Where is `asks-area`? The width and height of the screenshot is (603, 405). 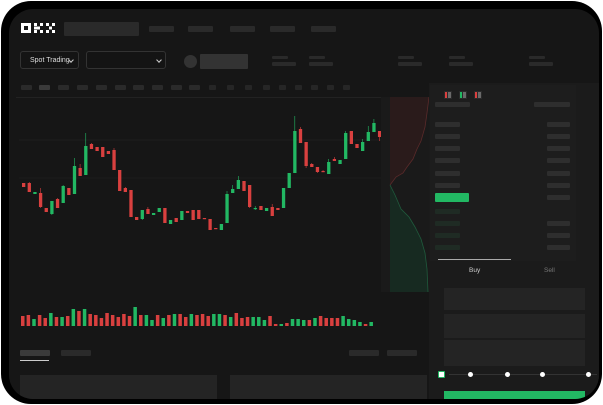 asks-area is located at coordinates (410, 141).